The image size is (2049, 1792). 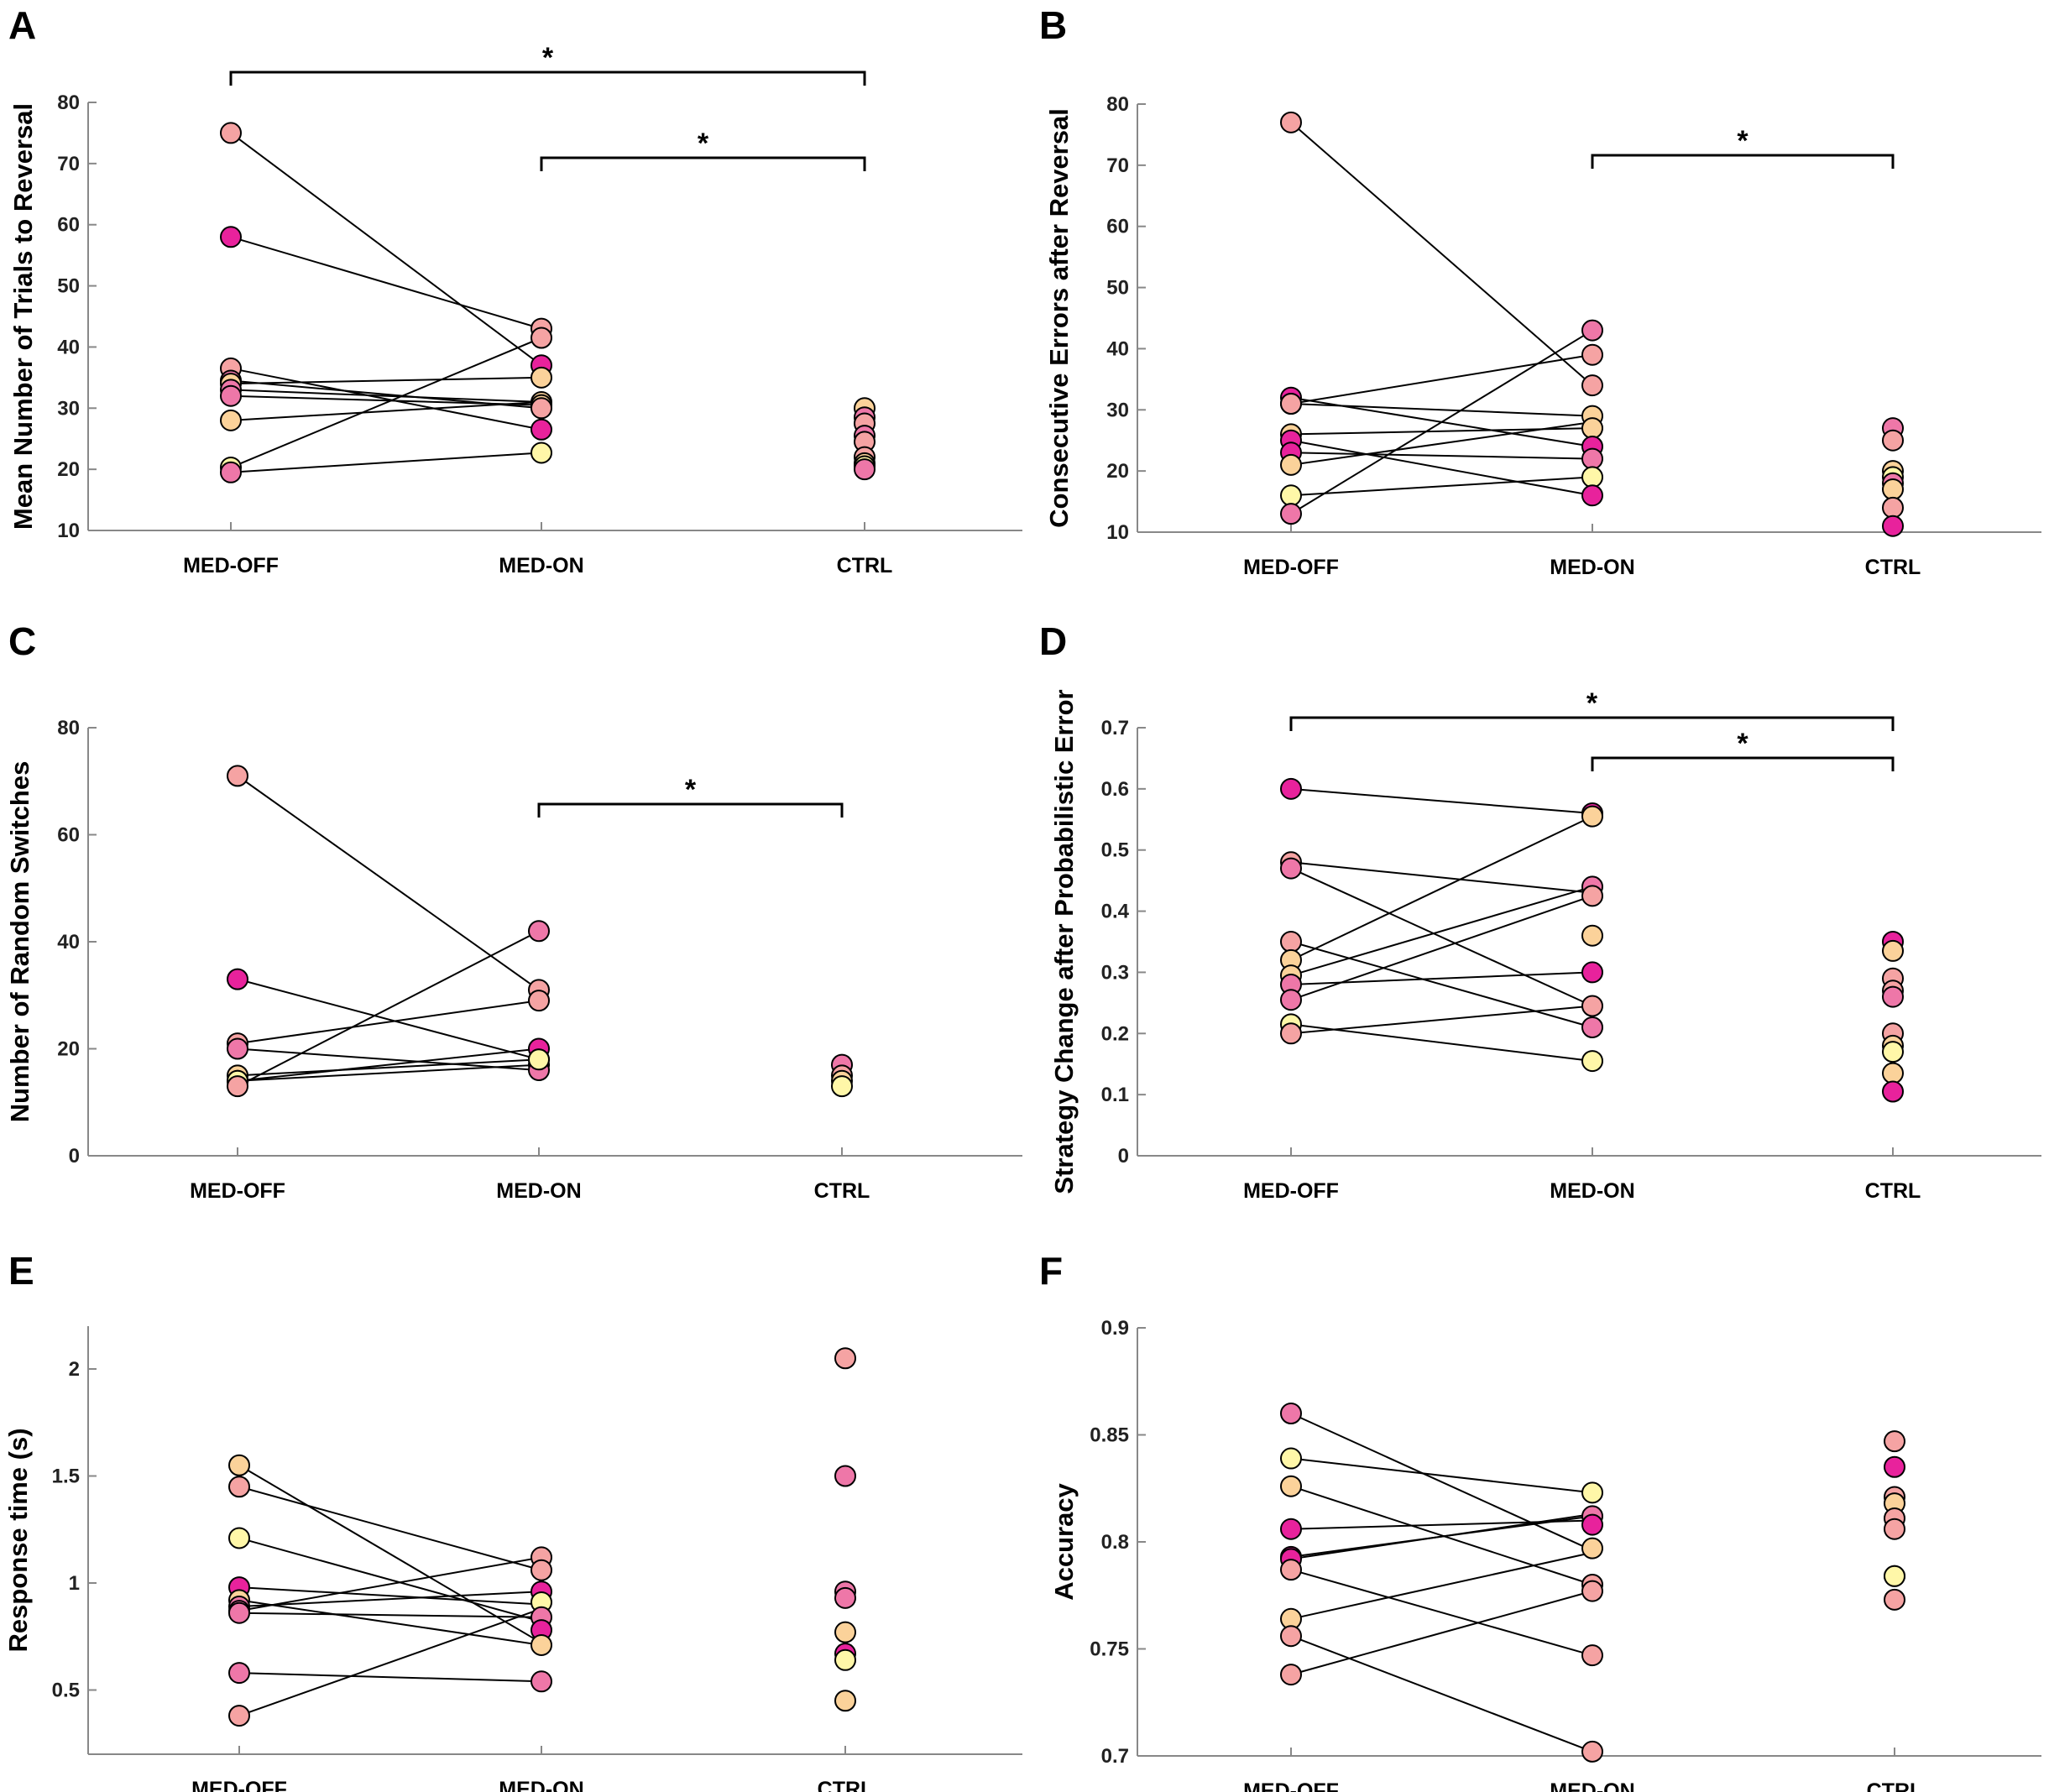 What do you see at coordinates (66, 1476) in the screenshot?
I see `y-tick-label: 1.5` at bounding box center [66, 1476].